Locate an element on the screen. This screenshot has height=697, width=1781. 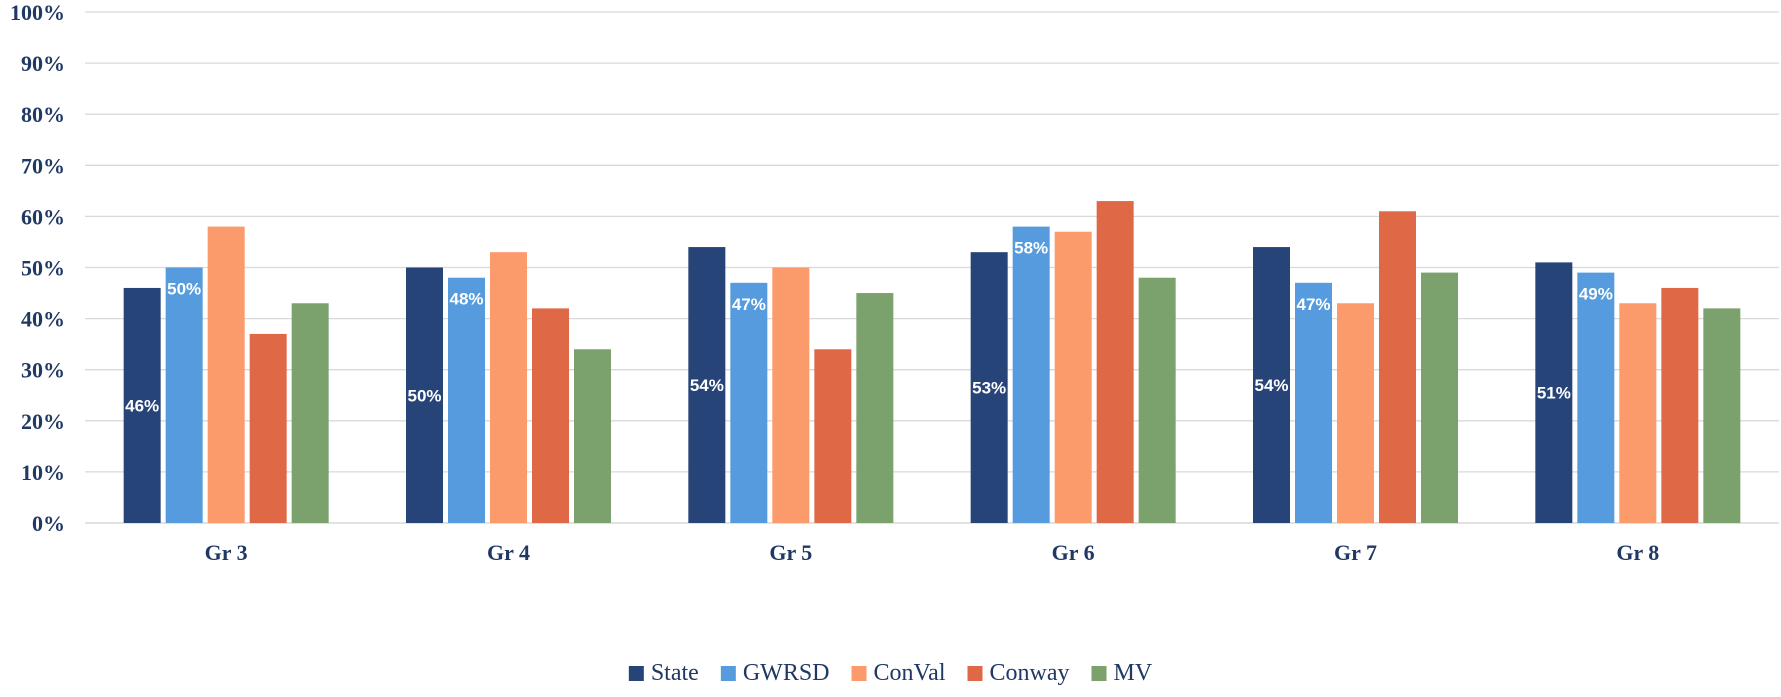
data-label: 58% is located at coordinates (1031, 248).